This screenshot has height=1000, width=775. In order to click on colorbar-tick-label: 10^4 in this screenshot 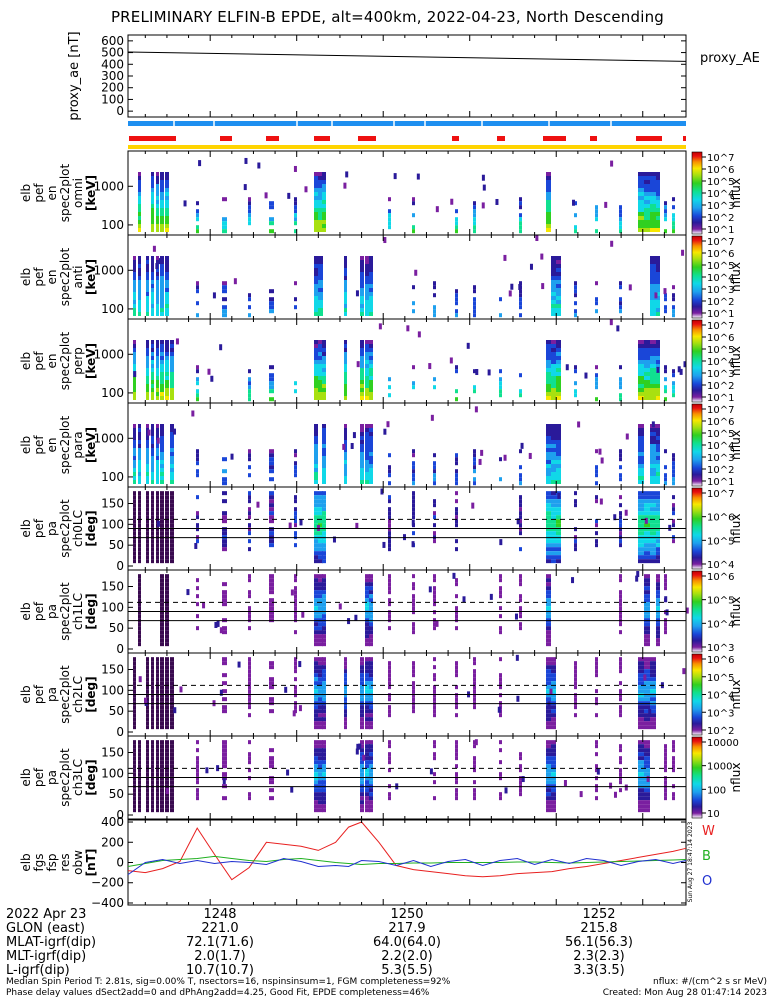, I will do `click(720, 446)`.